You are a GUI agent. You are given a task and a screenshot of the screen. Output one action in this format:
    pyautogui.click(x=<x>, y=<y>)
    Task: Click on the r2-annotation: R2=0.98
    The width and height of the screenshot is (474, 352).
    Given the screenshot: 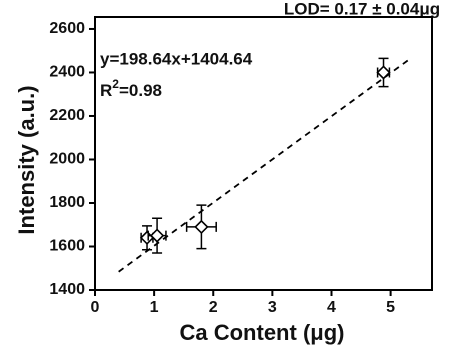 What is the action you would take?
    pyautogui.click(x=131, y=88)
    